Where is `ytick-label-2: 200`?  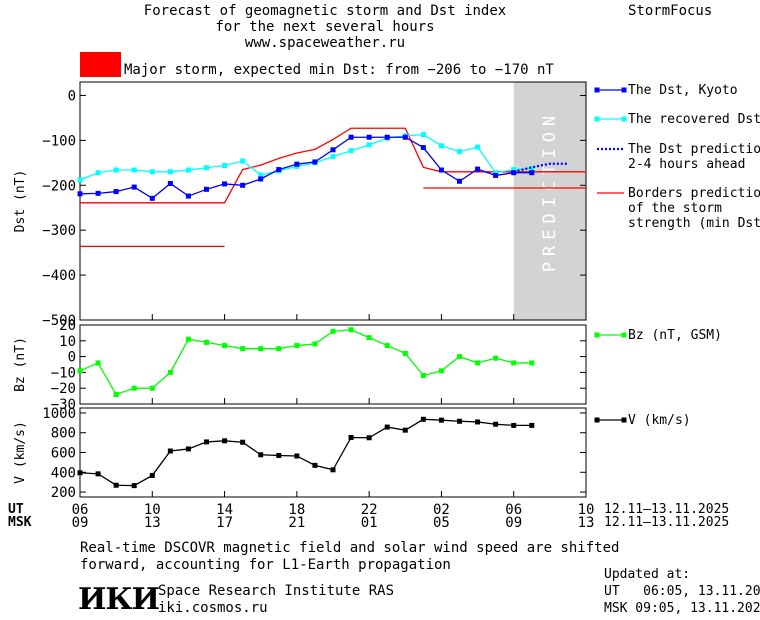 ytick-label-2: 200 is located at coordinates (63, 493).